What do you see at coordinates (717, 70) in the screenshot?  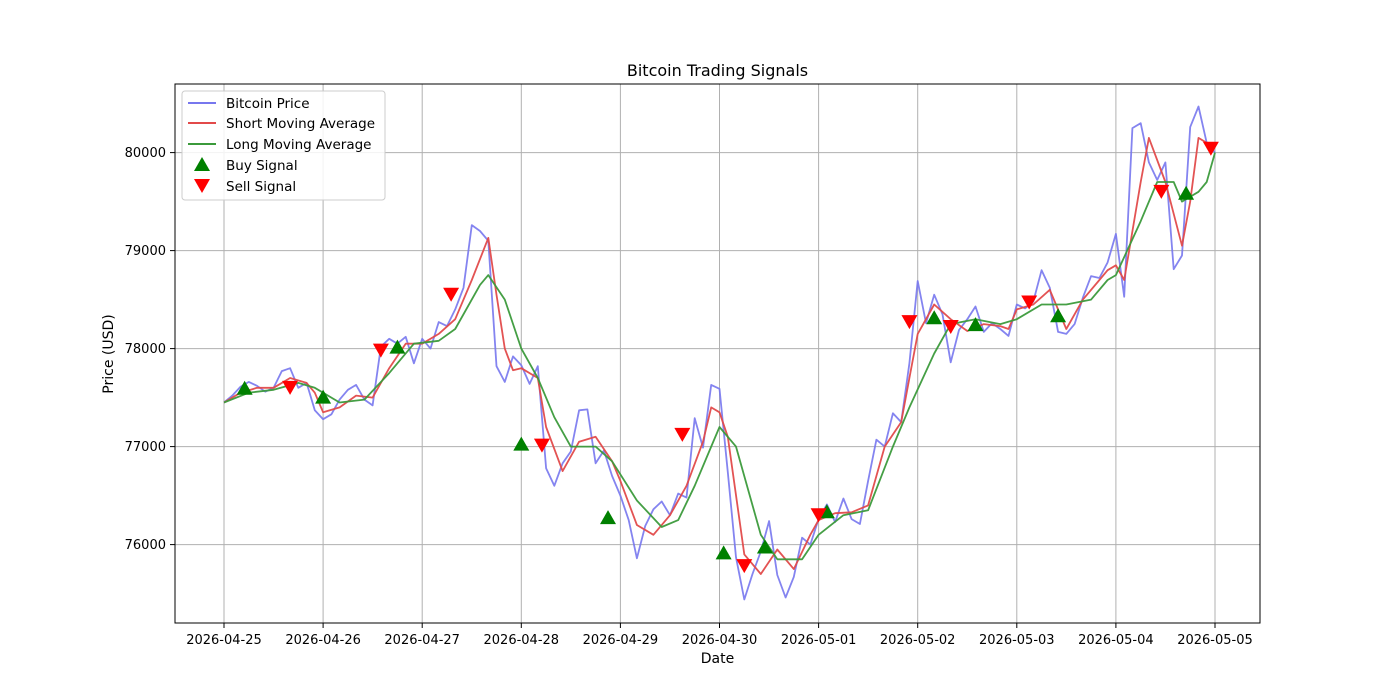 I see `chart-title: Bitcoin Trading Signals` at bounding box center [717, 70].